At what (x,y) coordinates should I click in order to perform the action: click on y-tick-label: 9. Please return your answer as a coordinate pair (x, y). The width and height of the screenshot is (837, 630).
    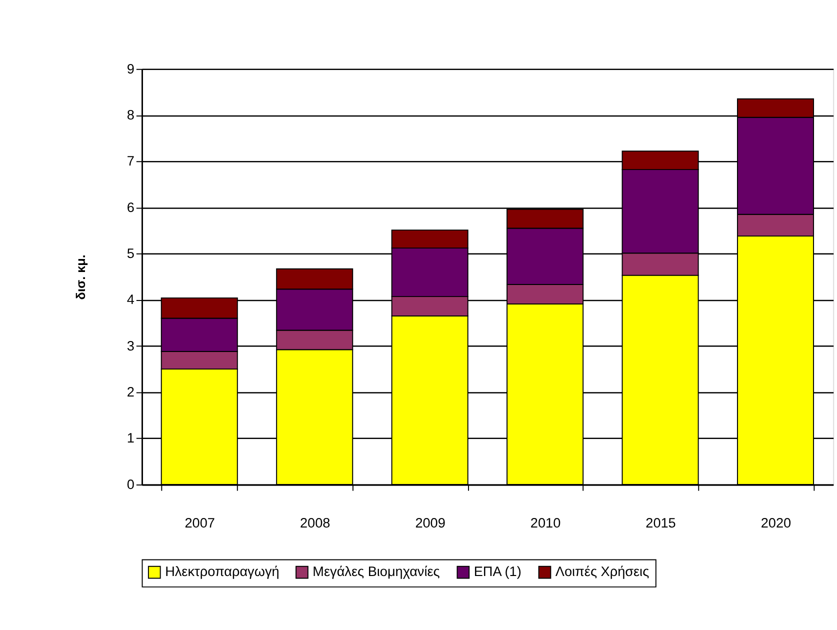
    Looking at the image, I should click on (130, 68).